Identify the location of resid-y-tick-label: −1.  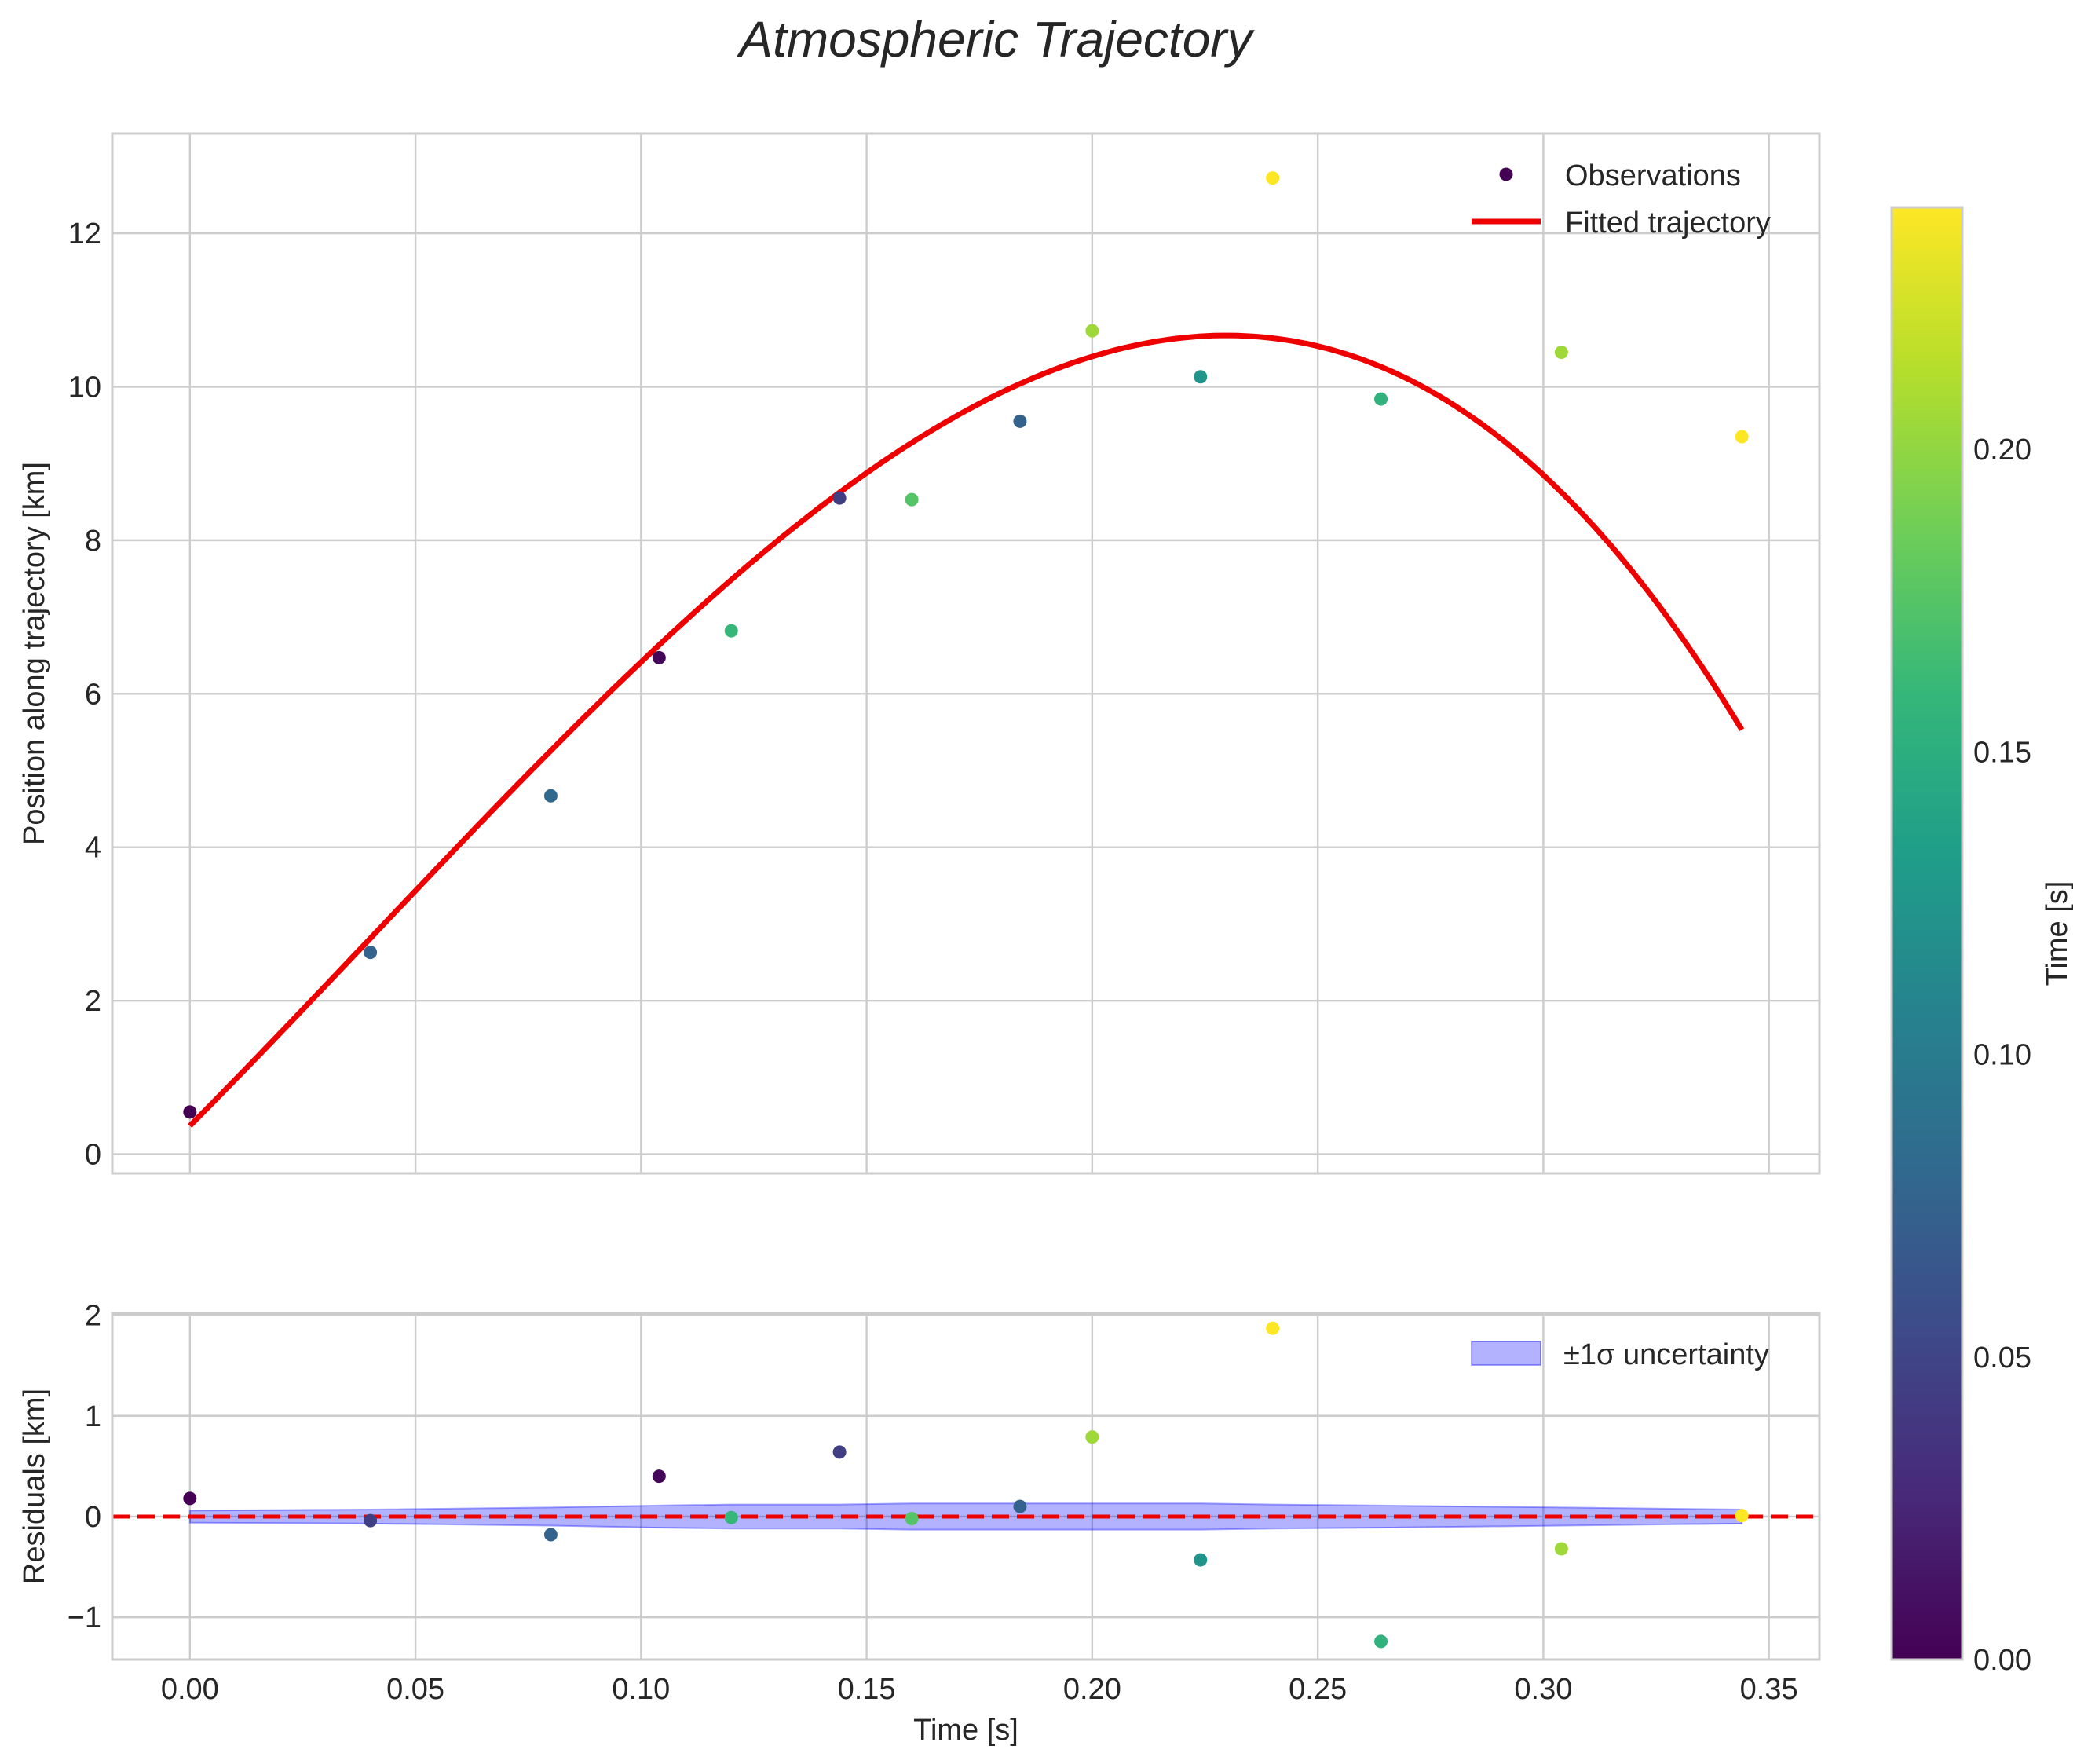
(84, 1618).